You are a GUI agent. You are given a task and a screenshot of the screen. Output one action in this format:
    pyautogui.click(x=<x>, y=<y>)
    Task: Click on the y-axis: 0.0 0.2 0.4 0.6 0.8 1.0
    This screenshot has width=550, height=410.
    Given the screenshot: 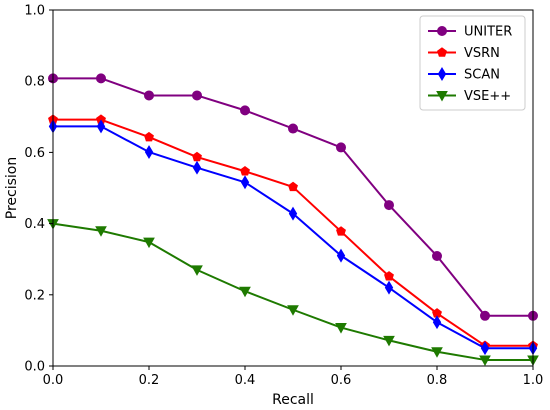 What is the action you would take?
    pyautogui.click(x=38, y=189)
    